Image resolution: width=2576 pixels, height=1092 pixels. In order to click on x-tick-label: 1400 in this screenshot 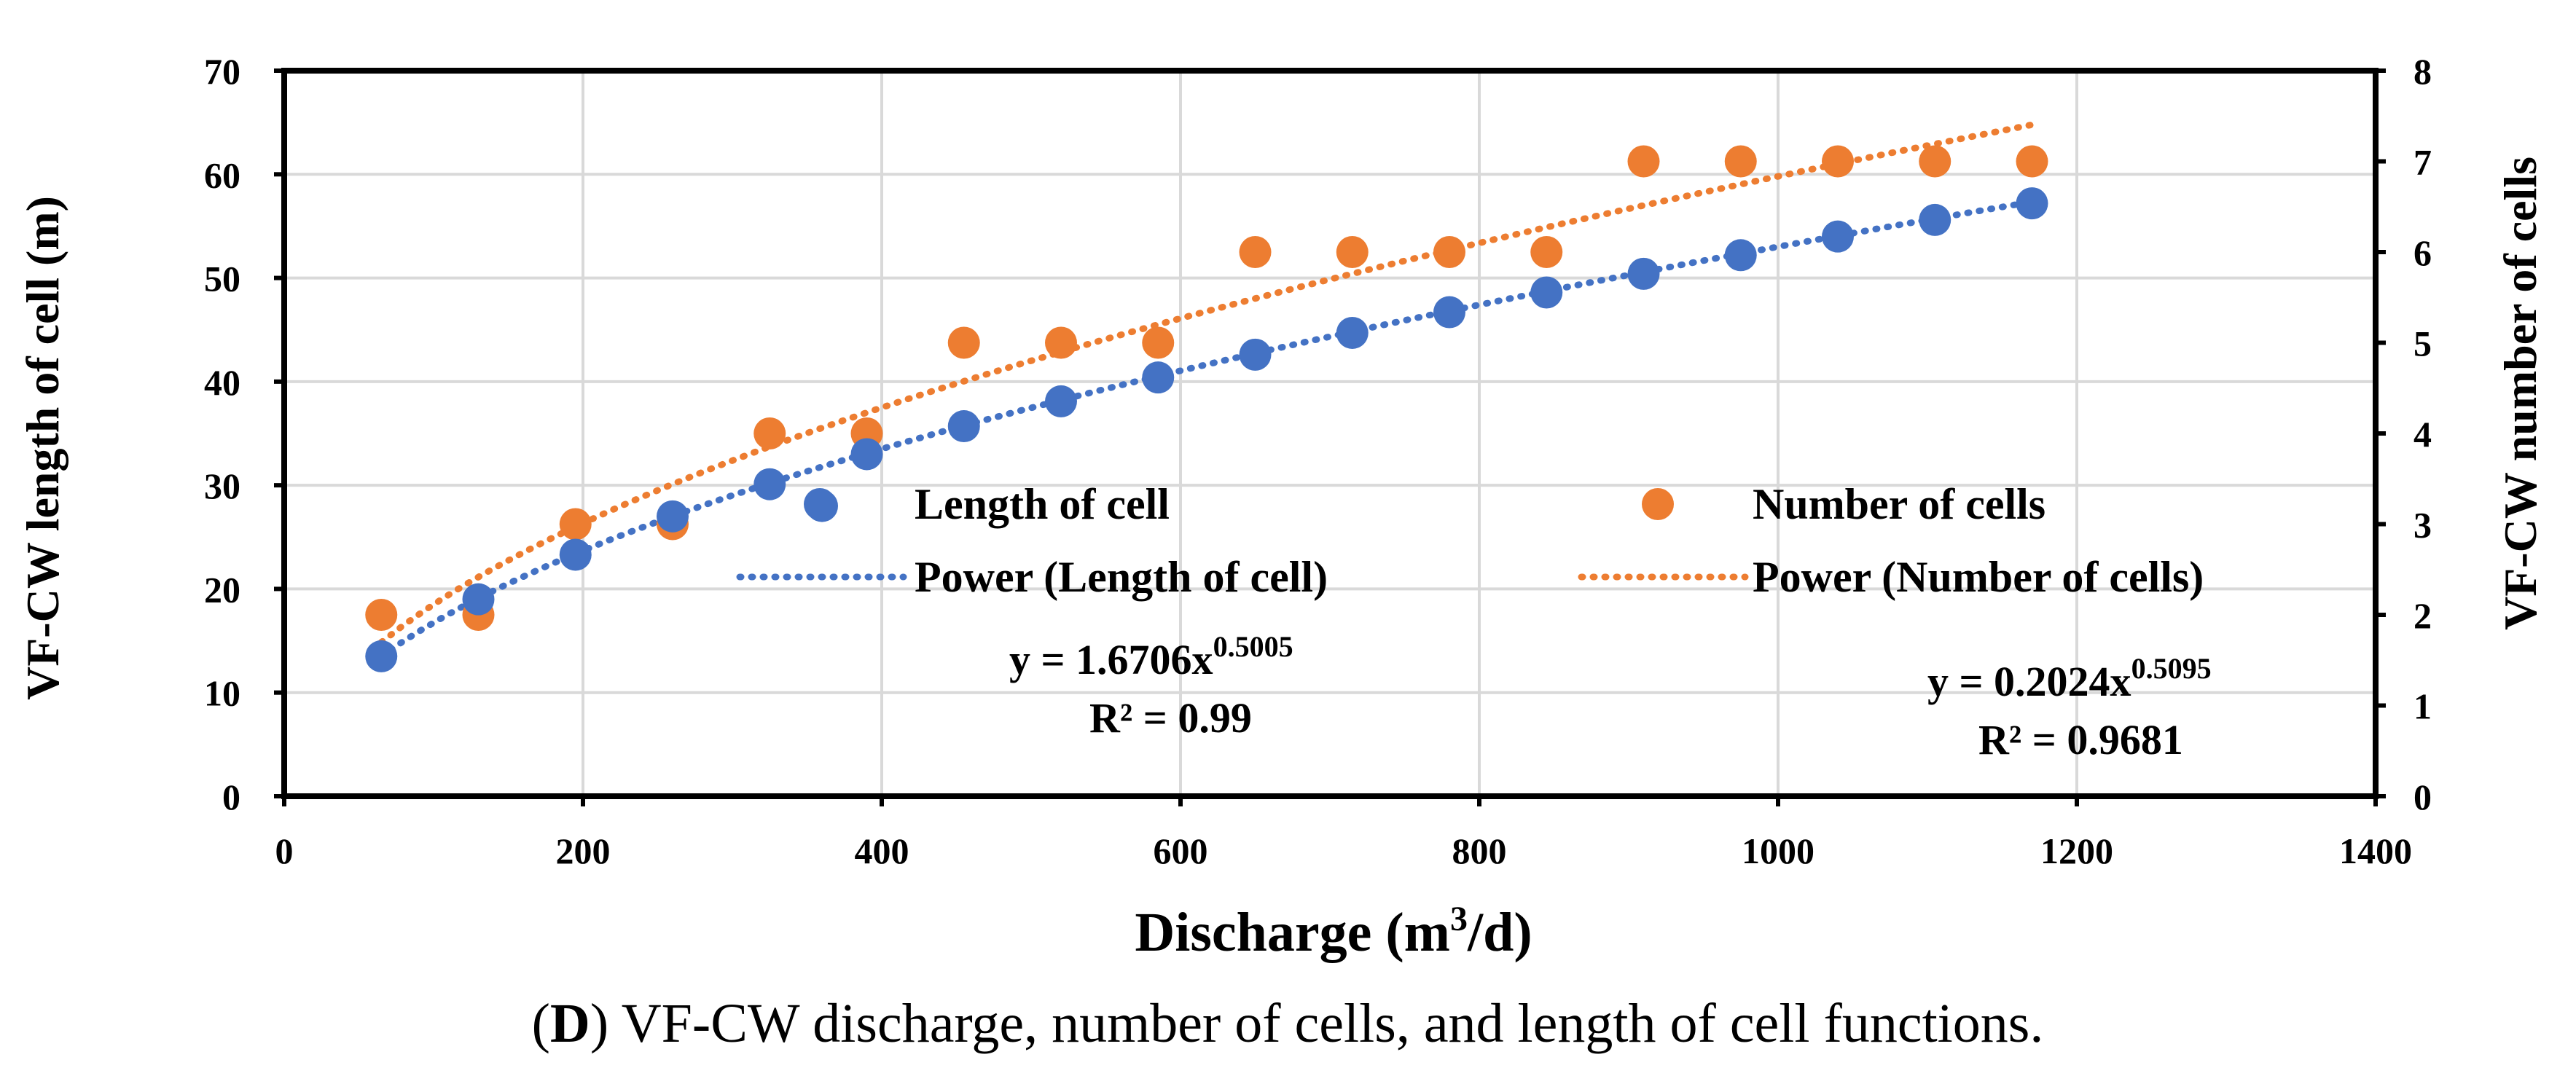, I will do `click(2375, 850)`.